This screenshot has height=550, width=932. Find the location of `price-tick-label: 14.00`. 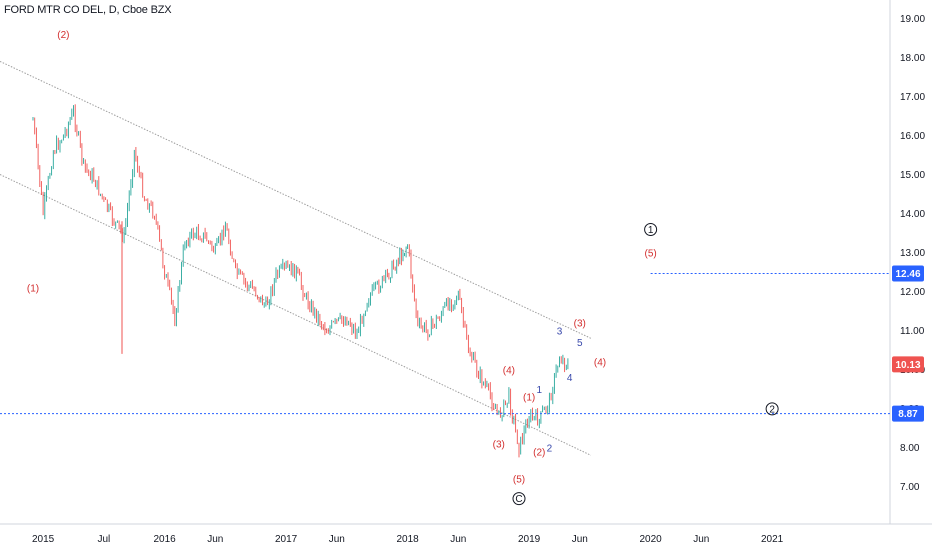

price-tick-label: 14.00 is located at coordinates (912, 214).